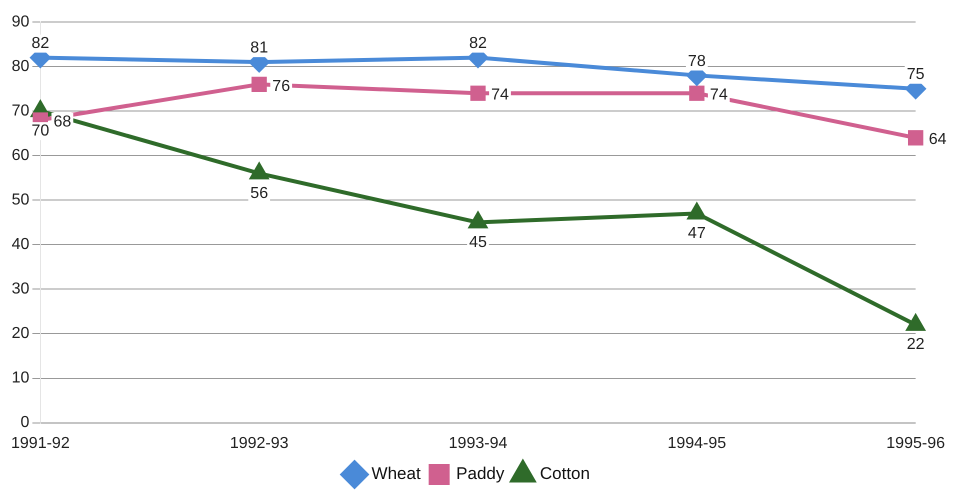  I want to click on x-tick-label: 1991-92, so click(40, 443).